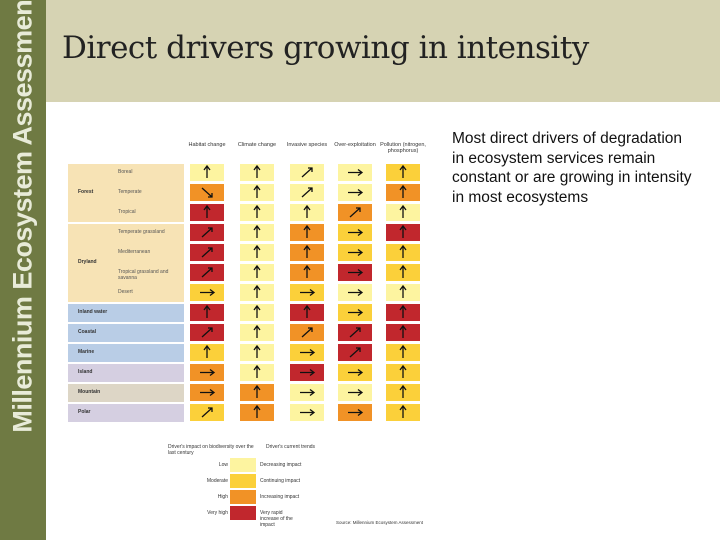 Image resolution: width=720 pixels, height=540 pixels. I want to click on row-label: Boreal, so click(125, 172).